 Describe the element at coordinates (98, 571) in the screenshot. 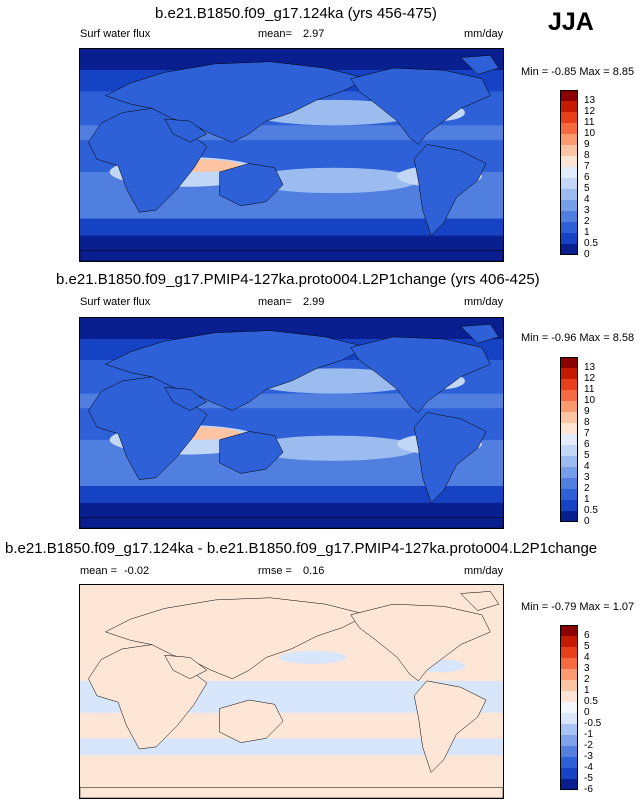

I see `panel-3-mean-label: mean =` at that location.